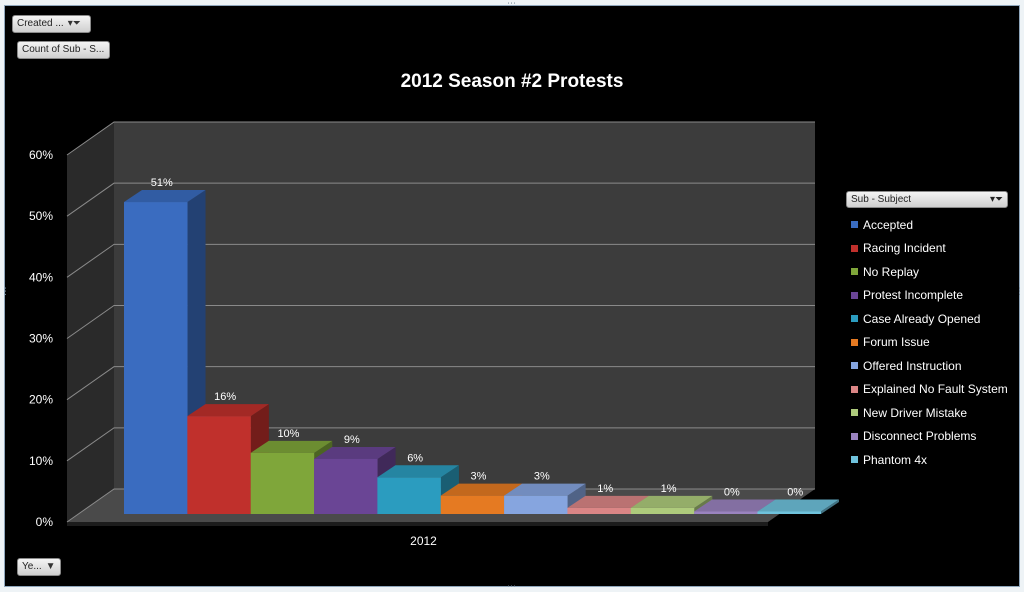  I want to click on legend-item: Forum Issue, so click(927, 343).